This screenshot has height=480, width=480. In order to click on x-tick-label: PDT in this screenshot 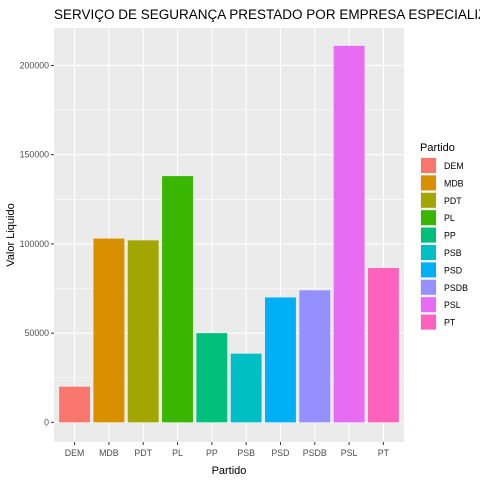, I will do `click(143, 453)`.